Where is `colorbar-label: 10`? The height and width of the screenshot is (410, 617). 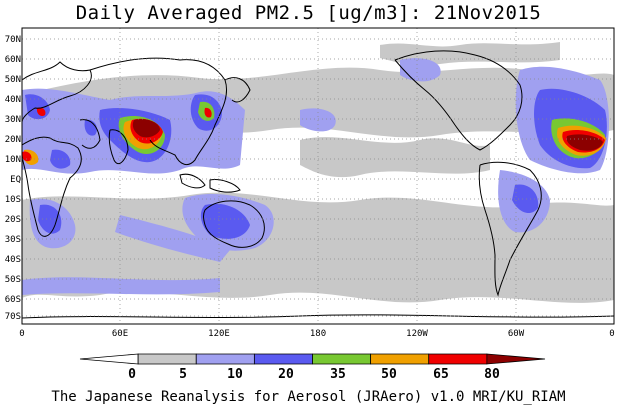 colorbar-label: 10 is located at coordinates (235, 374).